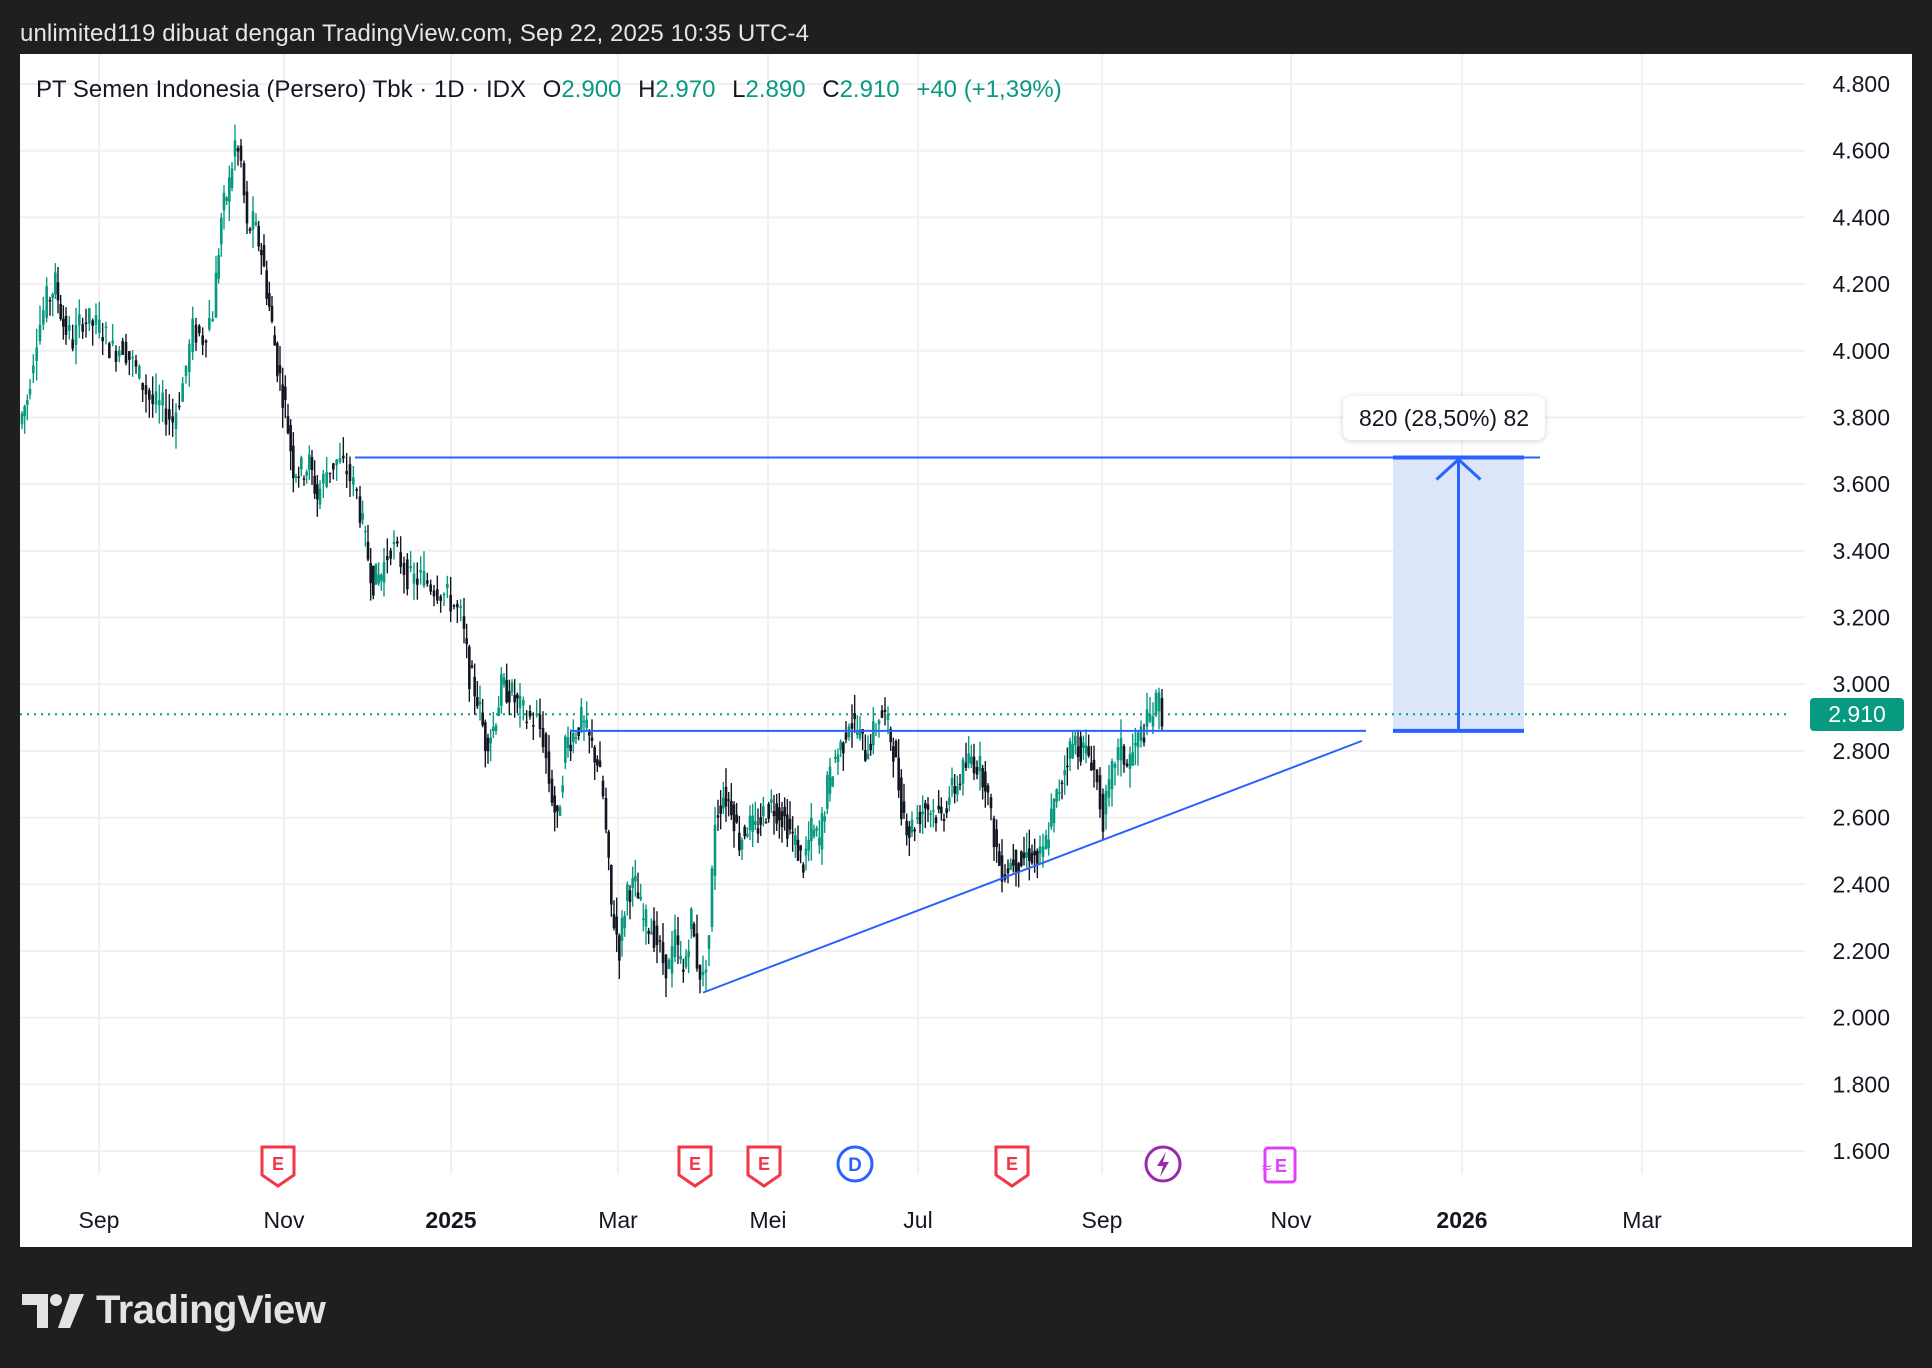 The height and width of the screenshot is (1368, 1932). I want to click on price-axis-label: 4.000, so click(1861, 351).